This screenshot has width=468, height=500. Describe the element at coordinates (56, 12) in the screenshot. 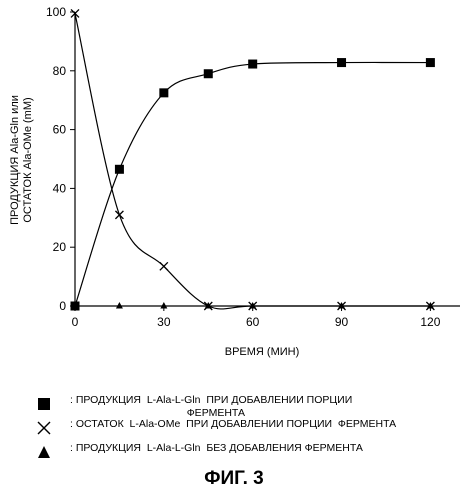

I see `y-tick-label: 100` at that location.